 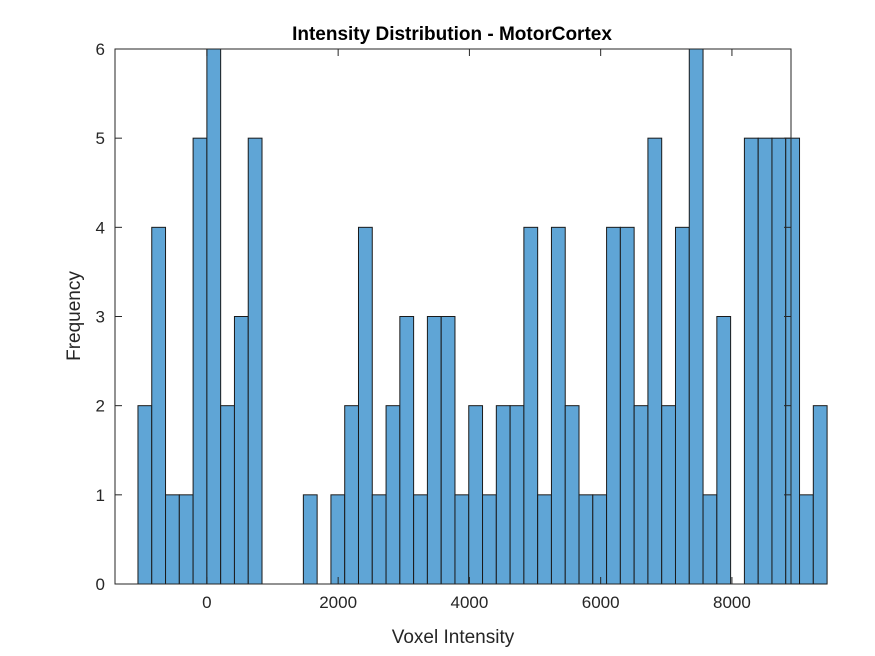 I want to click on chart-title: Intensity Distribution - MotorCortex, so click(x=452, y=34).